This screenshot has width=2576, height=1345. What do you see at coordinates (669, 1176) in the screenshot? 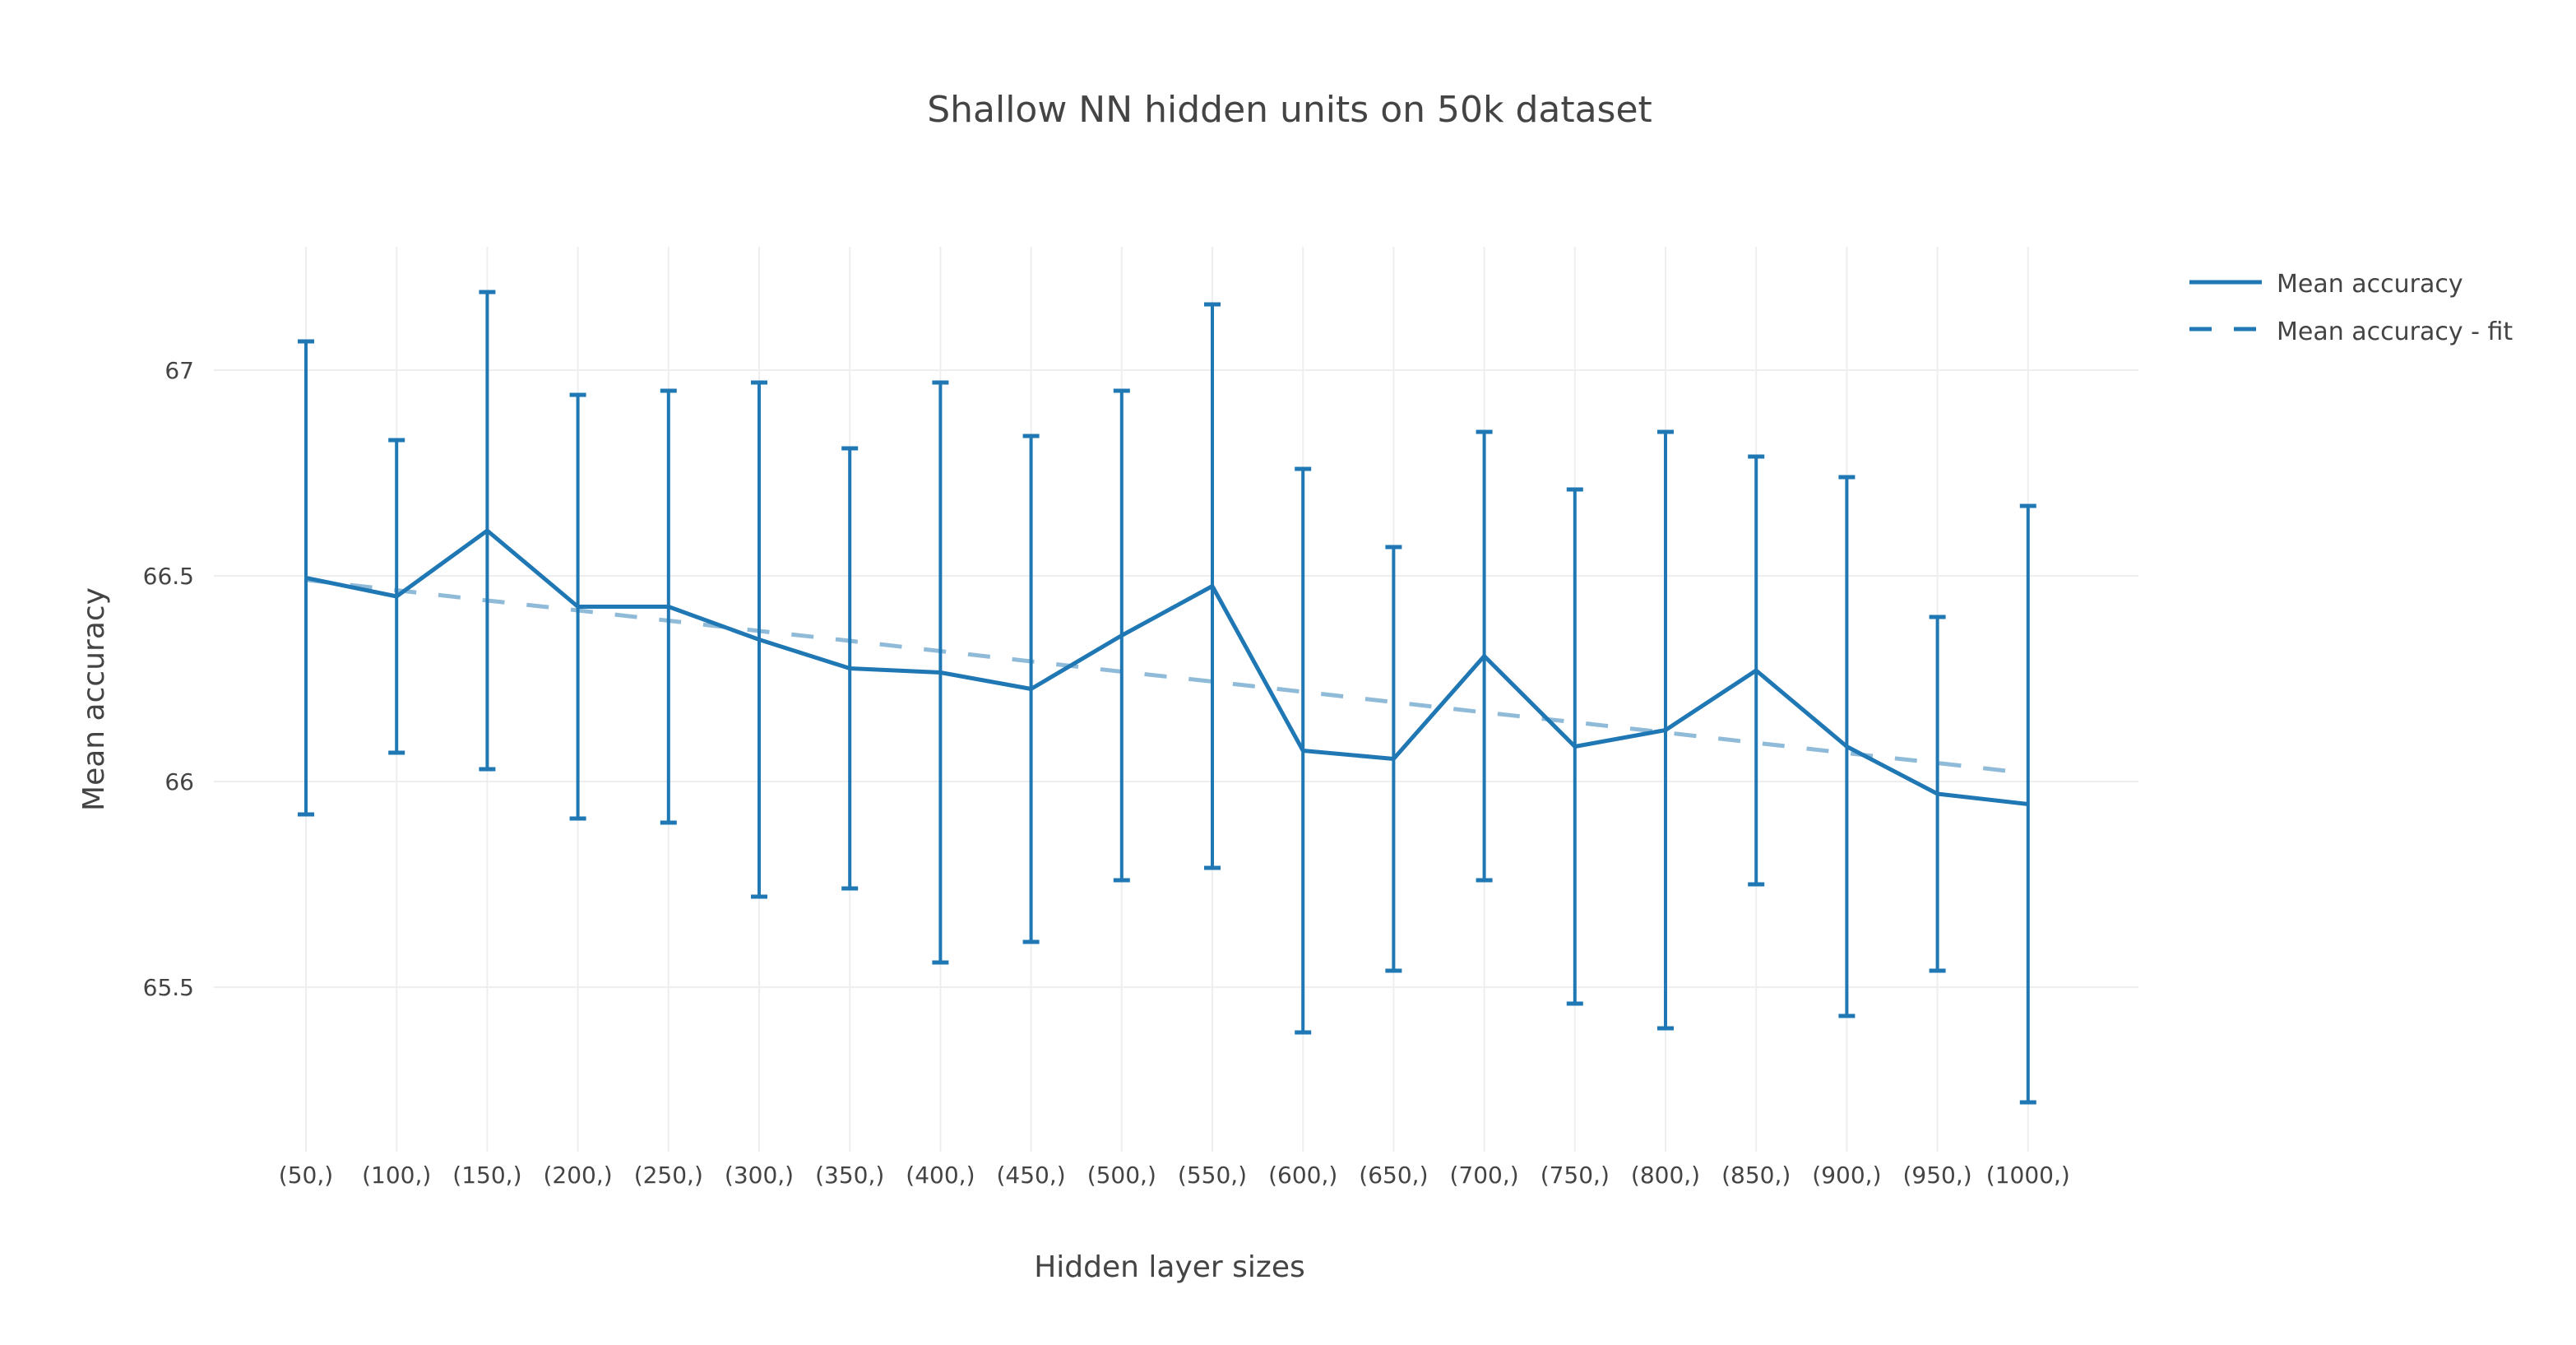
I see `x-tick-label: (250,)` at bounding box center [669, 1176].